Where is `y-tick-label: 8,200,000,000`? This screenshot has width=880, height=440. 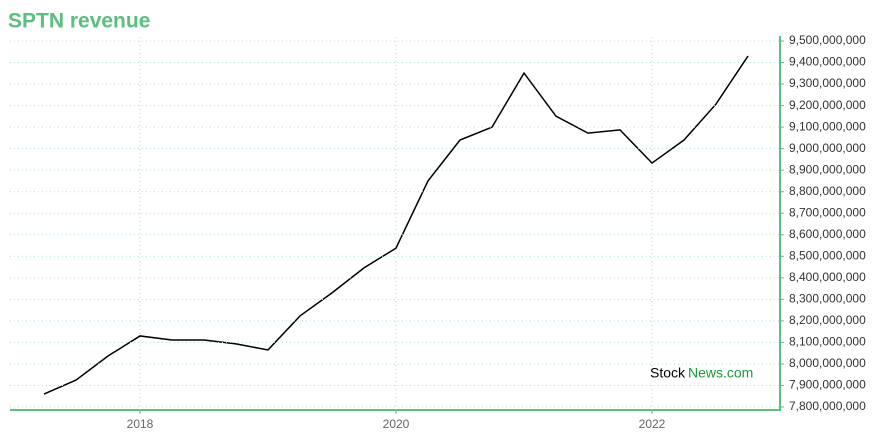 y-tick-label: 8,200,000,000 is located at coordinates (827, 320).